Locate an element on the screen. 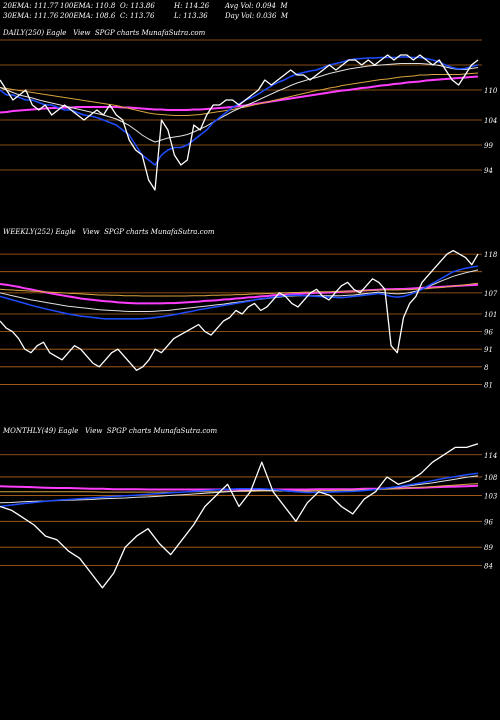 This screenshot has width=500, height=720. monthly-ema20-line is located at coordinates (239, 490).